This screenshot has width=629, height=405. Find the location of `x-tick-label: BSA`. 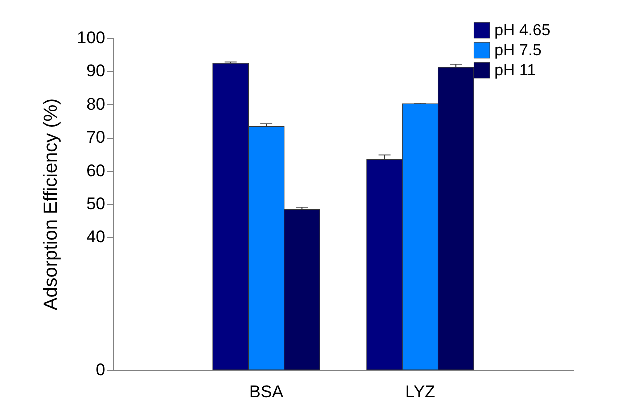

x-tick-label: BSA is located at coordinates (267, 392).